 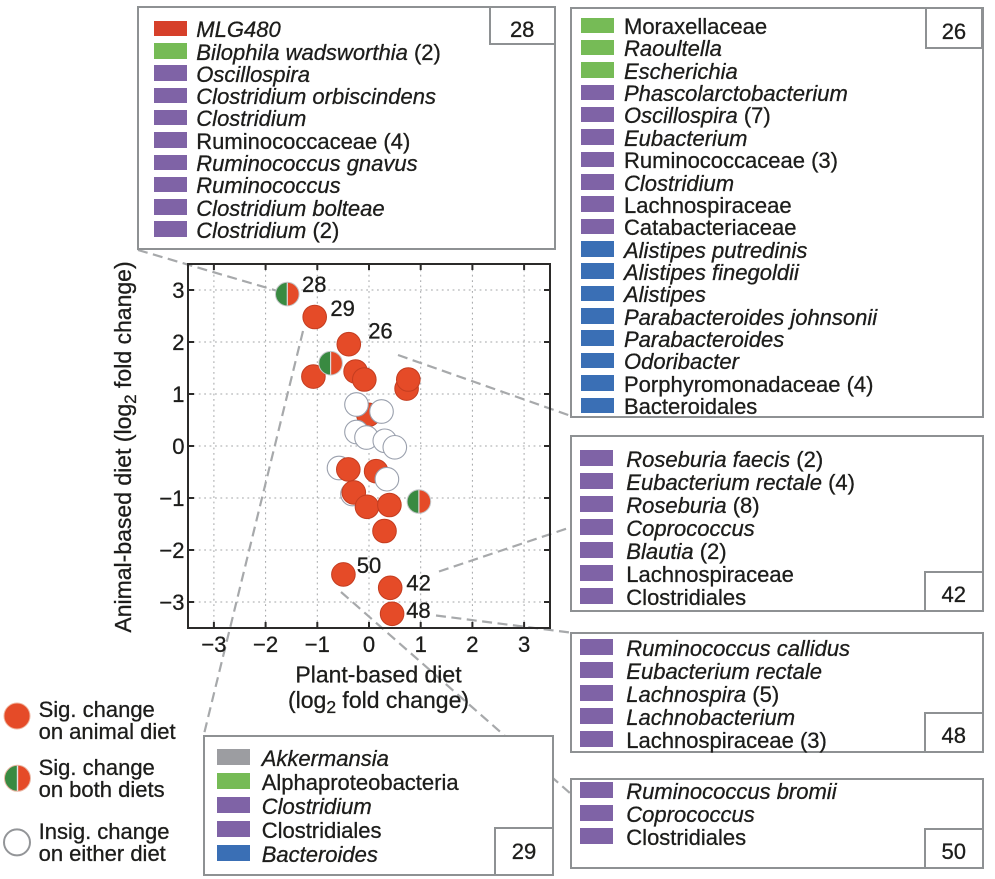 I want to click on svg-text: 28, so click(x=314, y=284).